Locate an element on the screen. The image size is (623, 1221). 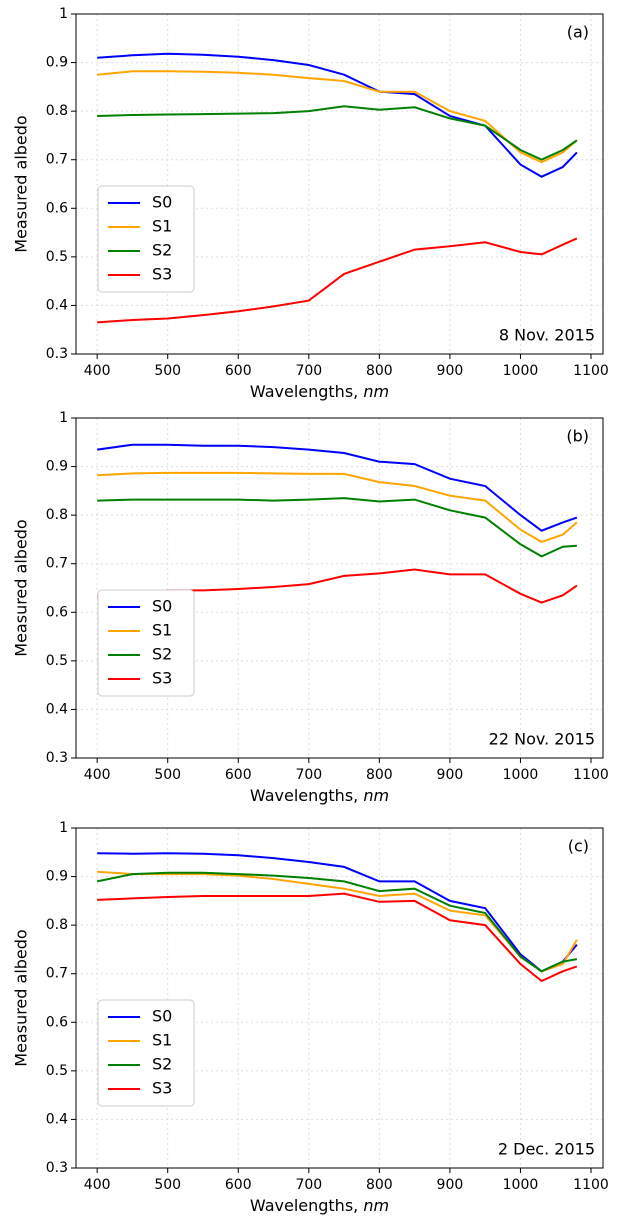
annotation: 8 Nov. 2015 is located at coordinates (547, 335).